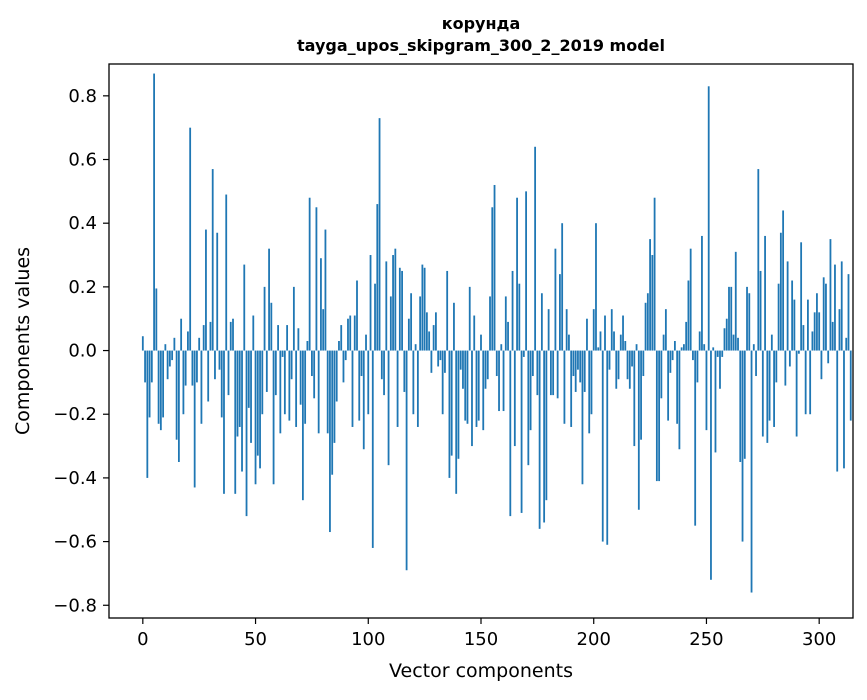  Describe the element at coordinates (82, 96) in the screenshot. I see `y-tick-label: 0.8` at that location.